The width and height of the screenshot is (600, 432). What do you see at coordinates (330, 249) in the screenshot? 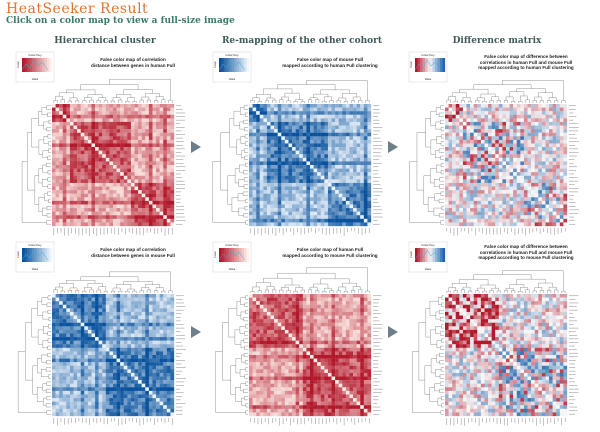
I see `heatmap-title-line: False color map of human Full` at bounding box center [330, 249].